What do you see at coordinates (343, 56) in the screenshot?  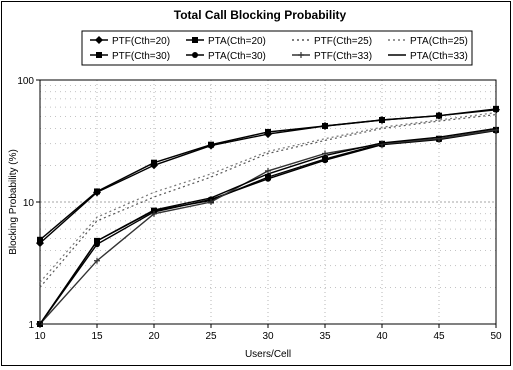 I see `legend-label: PTF(Cth=33)` at bounding box center [343, 56].